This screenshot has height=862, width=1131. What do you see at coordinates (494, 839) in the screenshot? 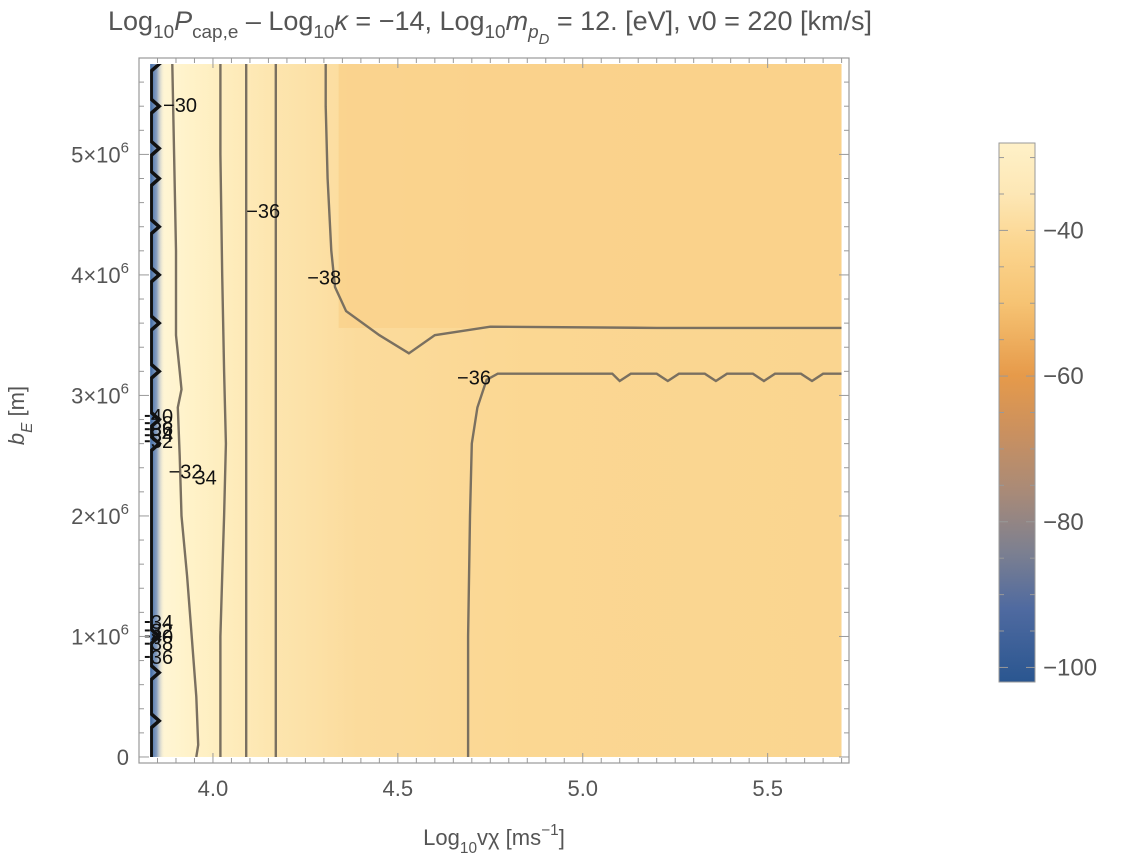
I see `x-axis-label: Log10vχ [ms−1]` at bounding box center [494, 839].